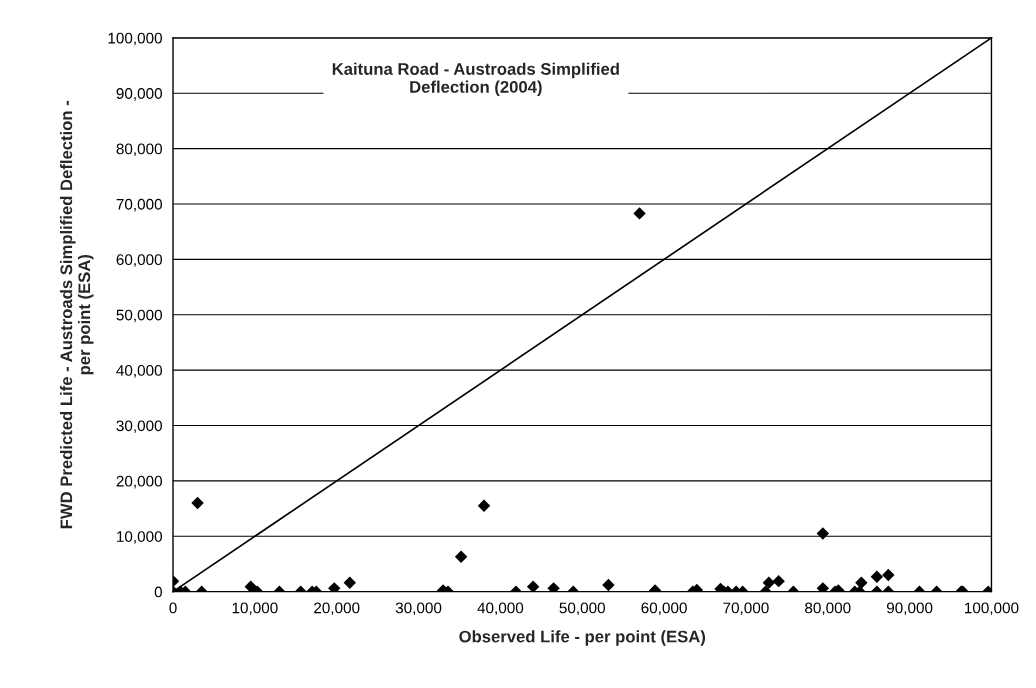 The image size is (1036, 688). I want to click on y-tick-label: 50,000, so click(139, 316).